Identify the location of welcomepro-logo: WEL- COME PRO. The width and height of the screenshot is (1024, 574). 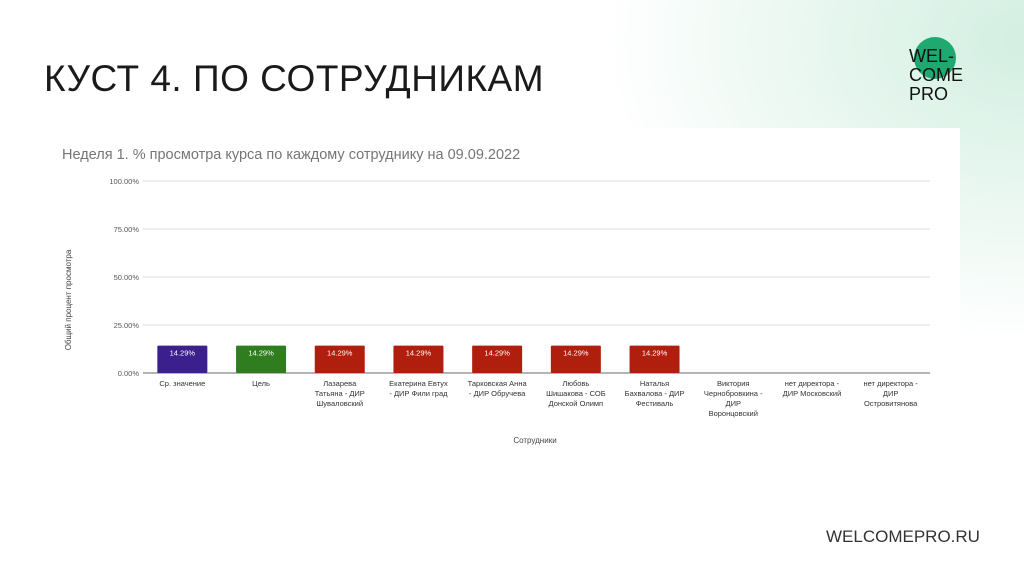
(936, 70).